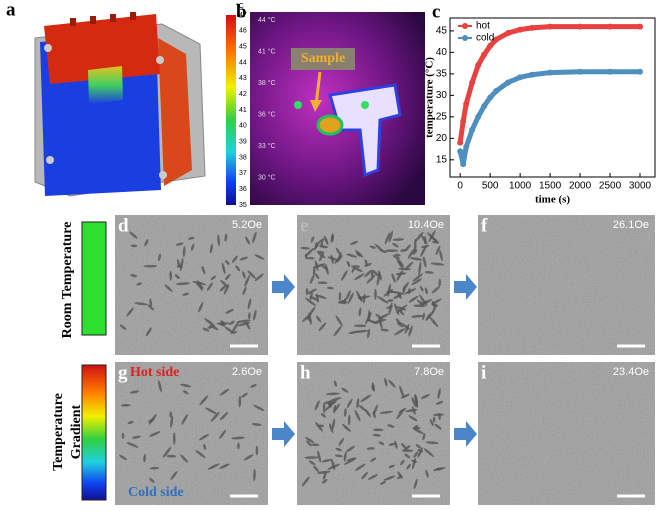 Image resolution: width=668 pixels, height=511 pixels. I want to click on temp-label: 36 °C, so click(267, 114).